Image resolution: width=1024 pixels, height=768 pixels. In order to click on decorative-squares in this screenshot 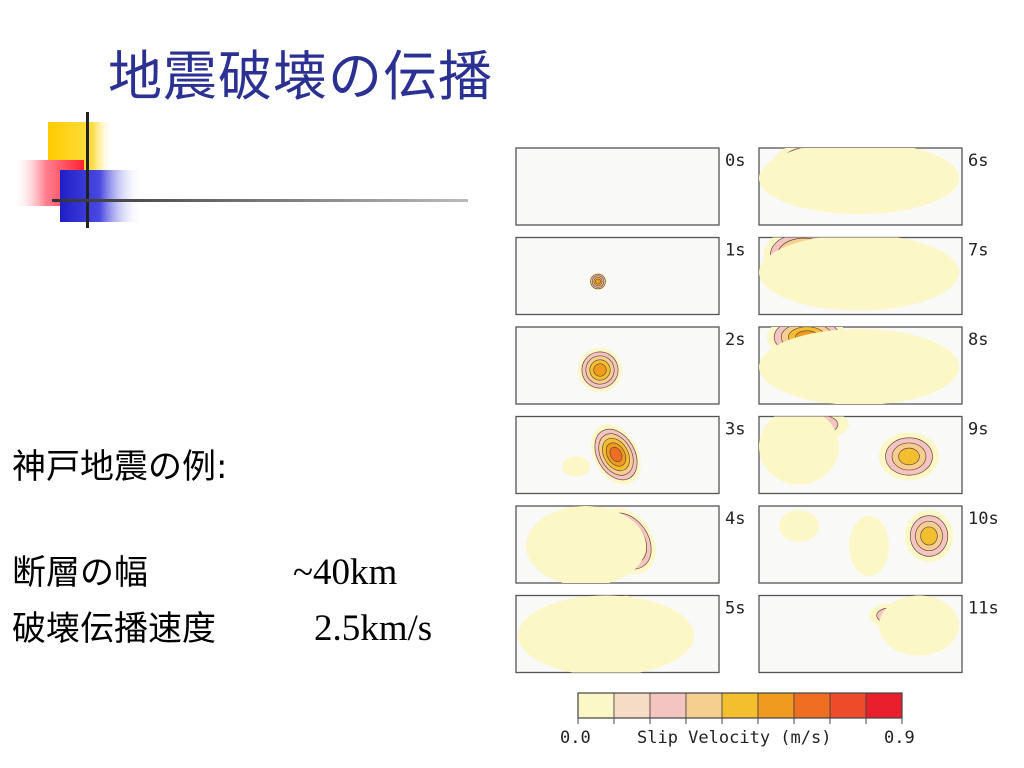, I will do `click(241, 170)`.